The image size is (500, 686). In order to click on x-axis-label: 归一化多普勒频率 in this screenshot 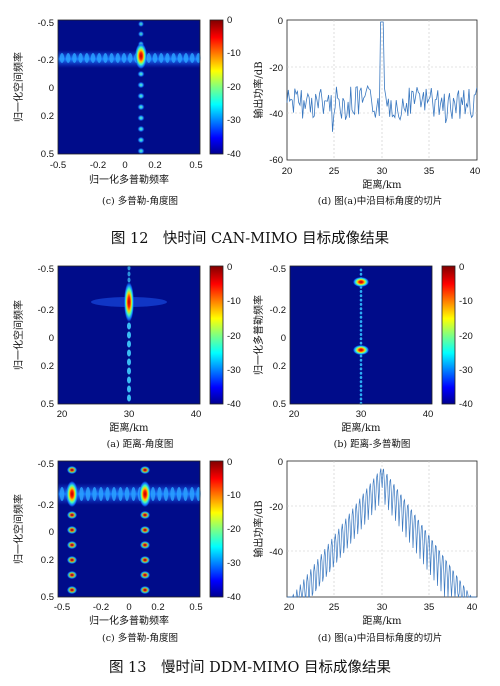, I will do `click(129, 620)`.